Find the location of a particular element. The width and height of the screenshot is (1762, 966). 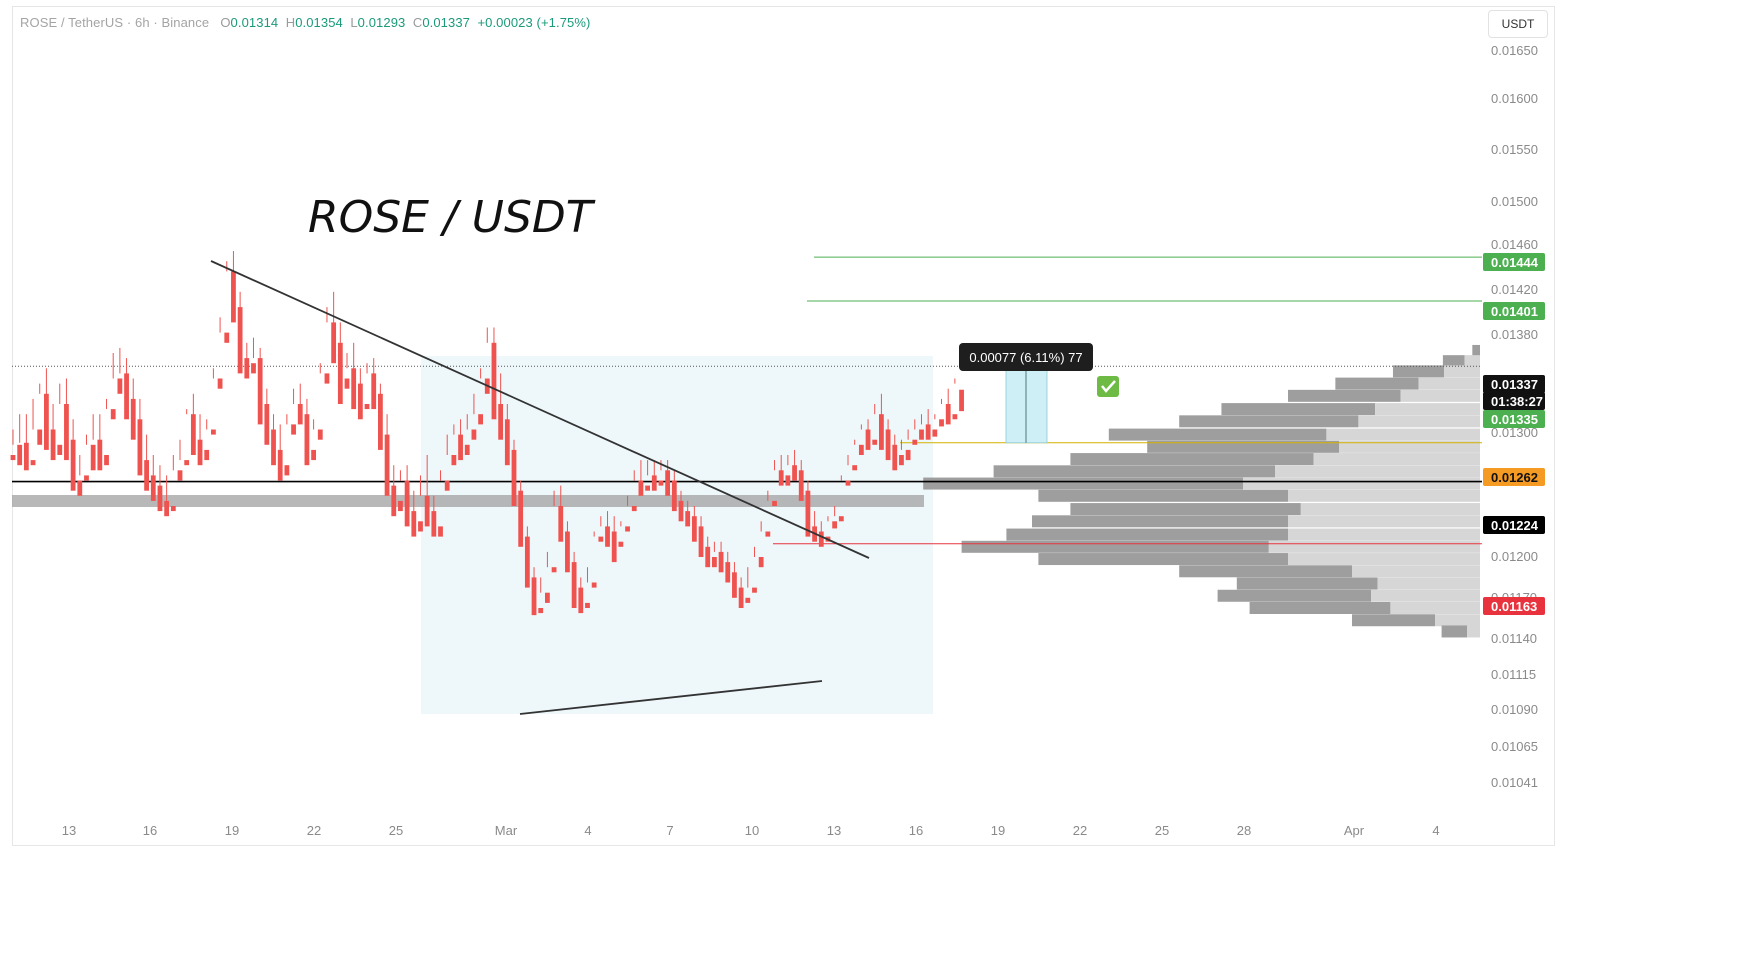

support-band is located at coordinates (468, 501).